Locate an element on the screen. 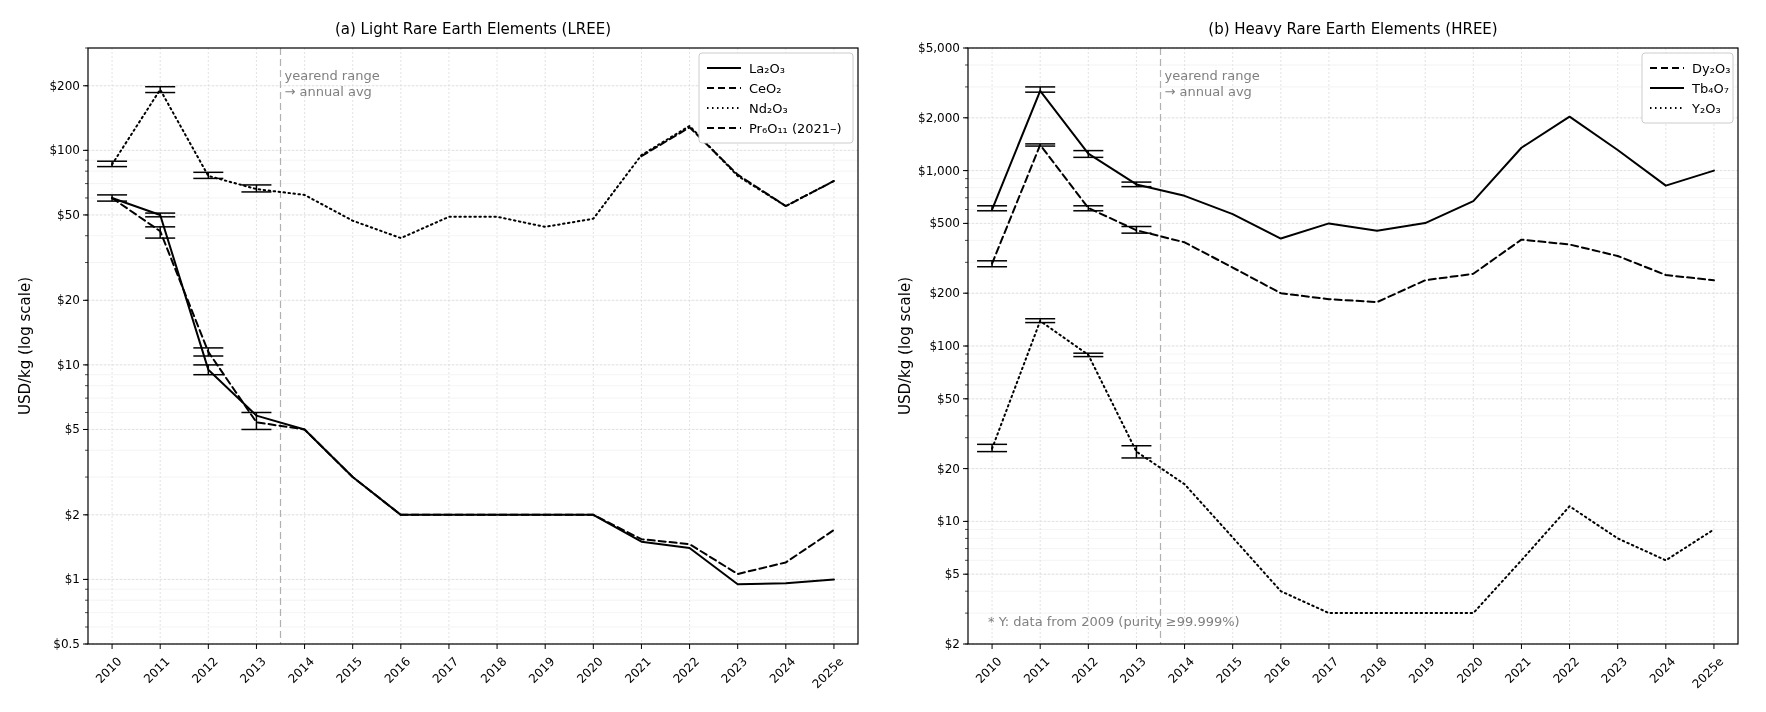 The width and height of the screenshot is (1766, 712). legend-label: CeO₂ is located at coordinates (765, 88).